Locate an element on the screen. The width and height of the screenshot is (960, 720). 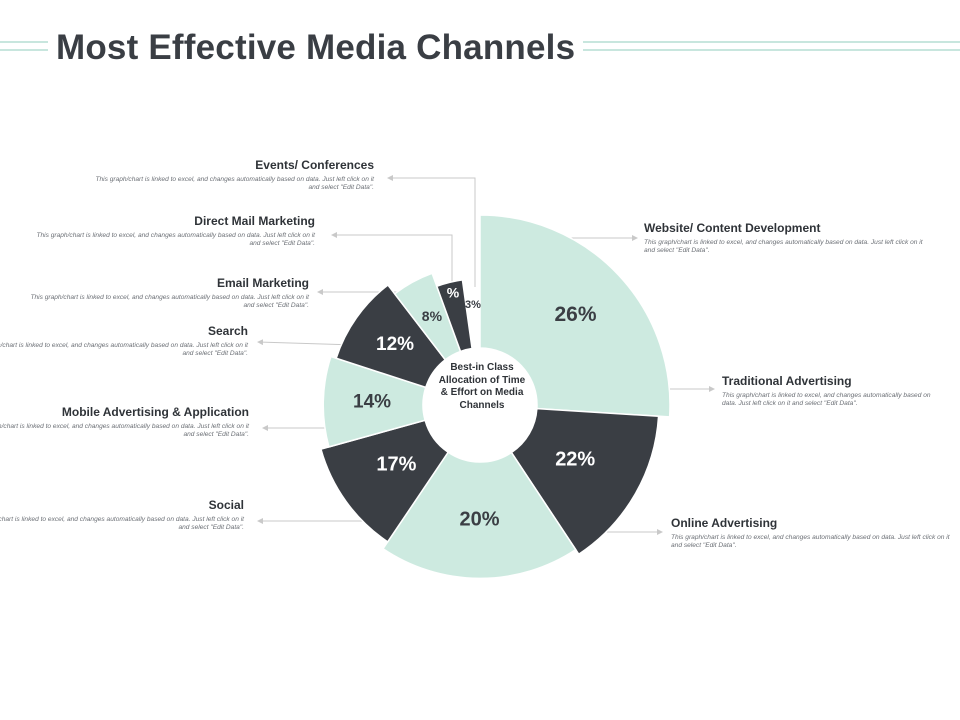
value-label-direct-mail: 3% is located at coordinates (473, 305).